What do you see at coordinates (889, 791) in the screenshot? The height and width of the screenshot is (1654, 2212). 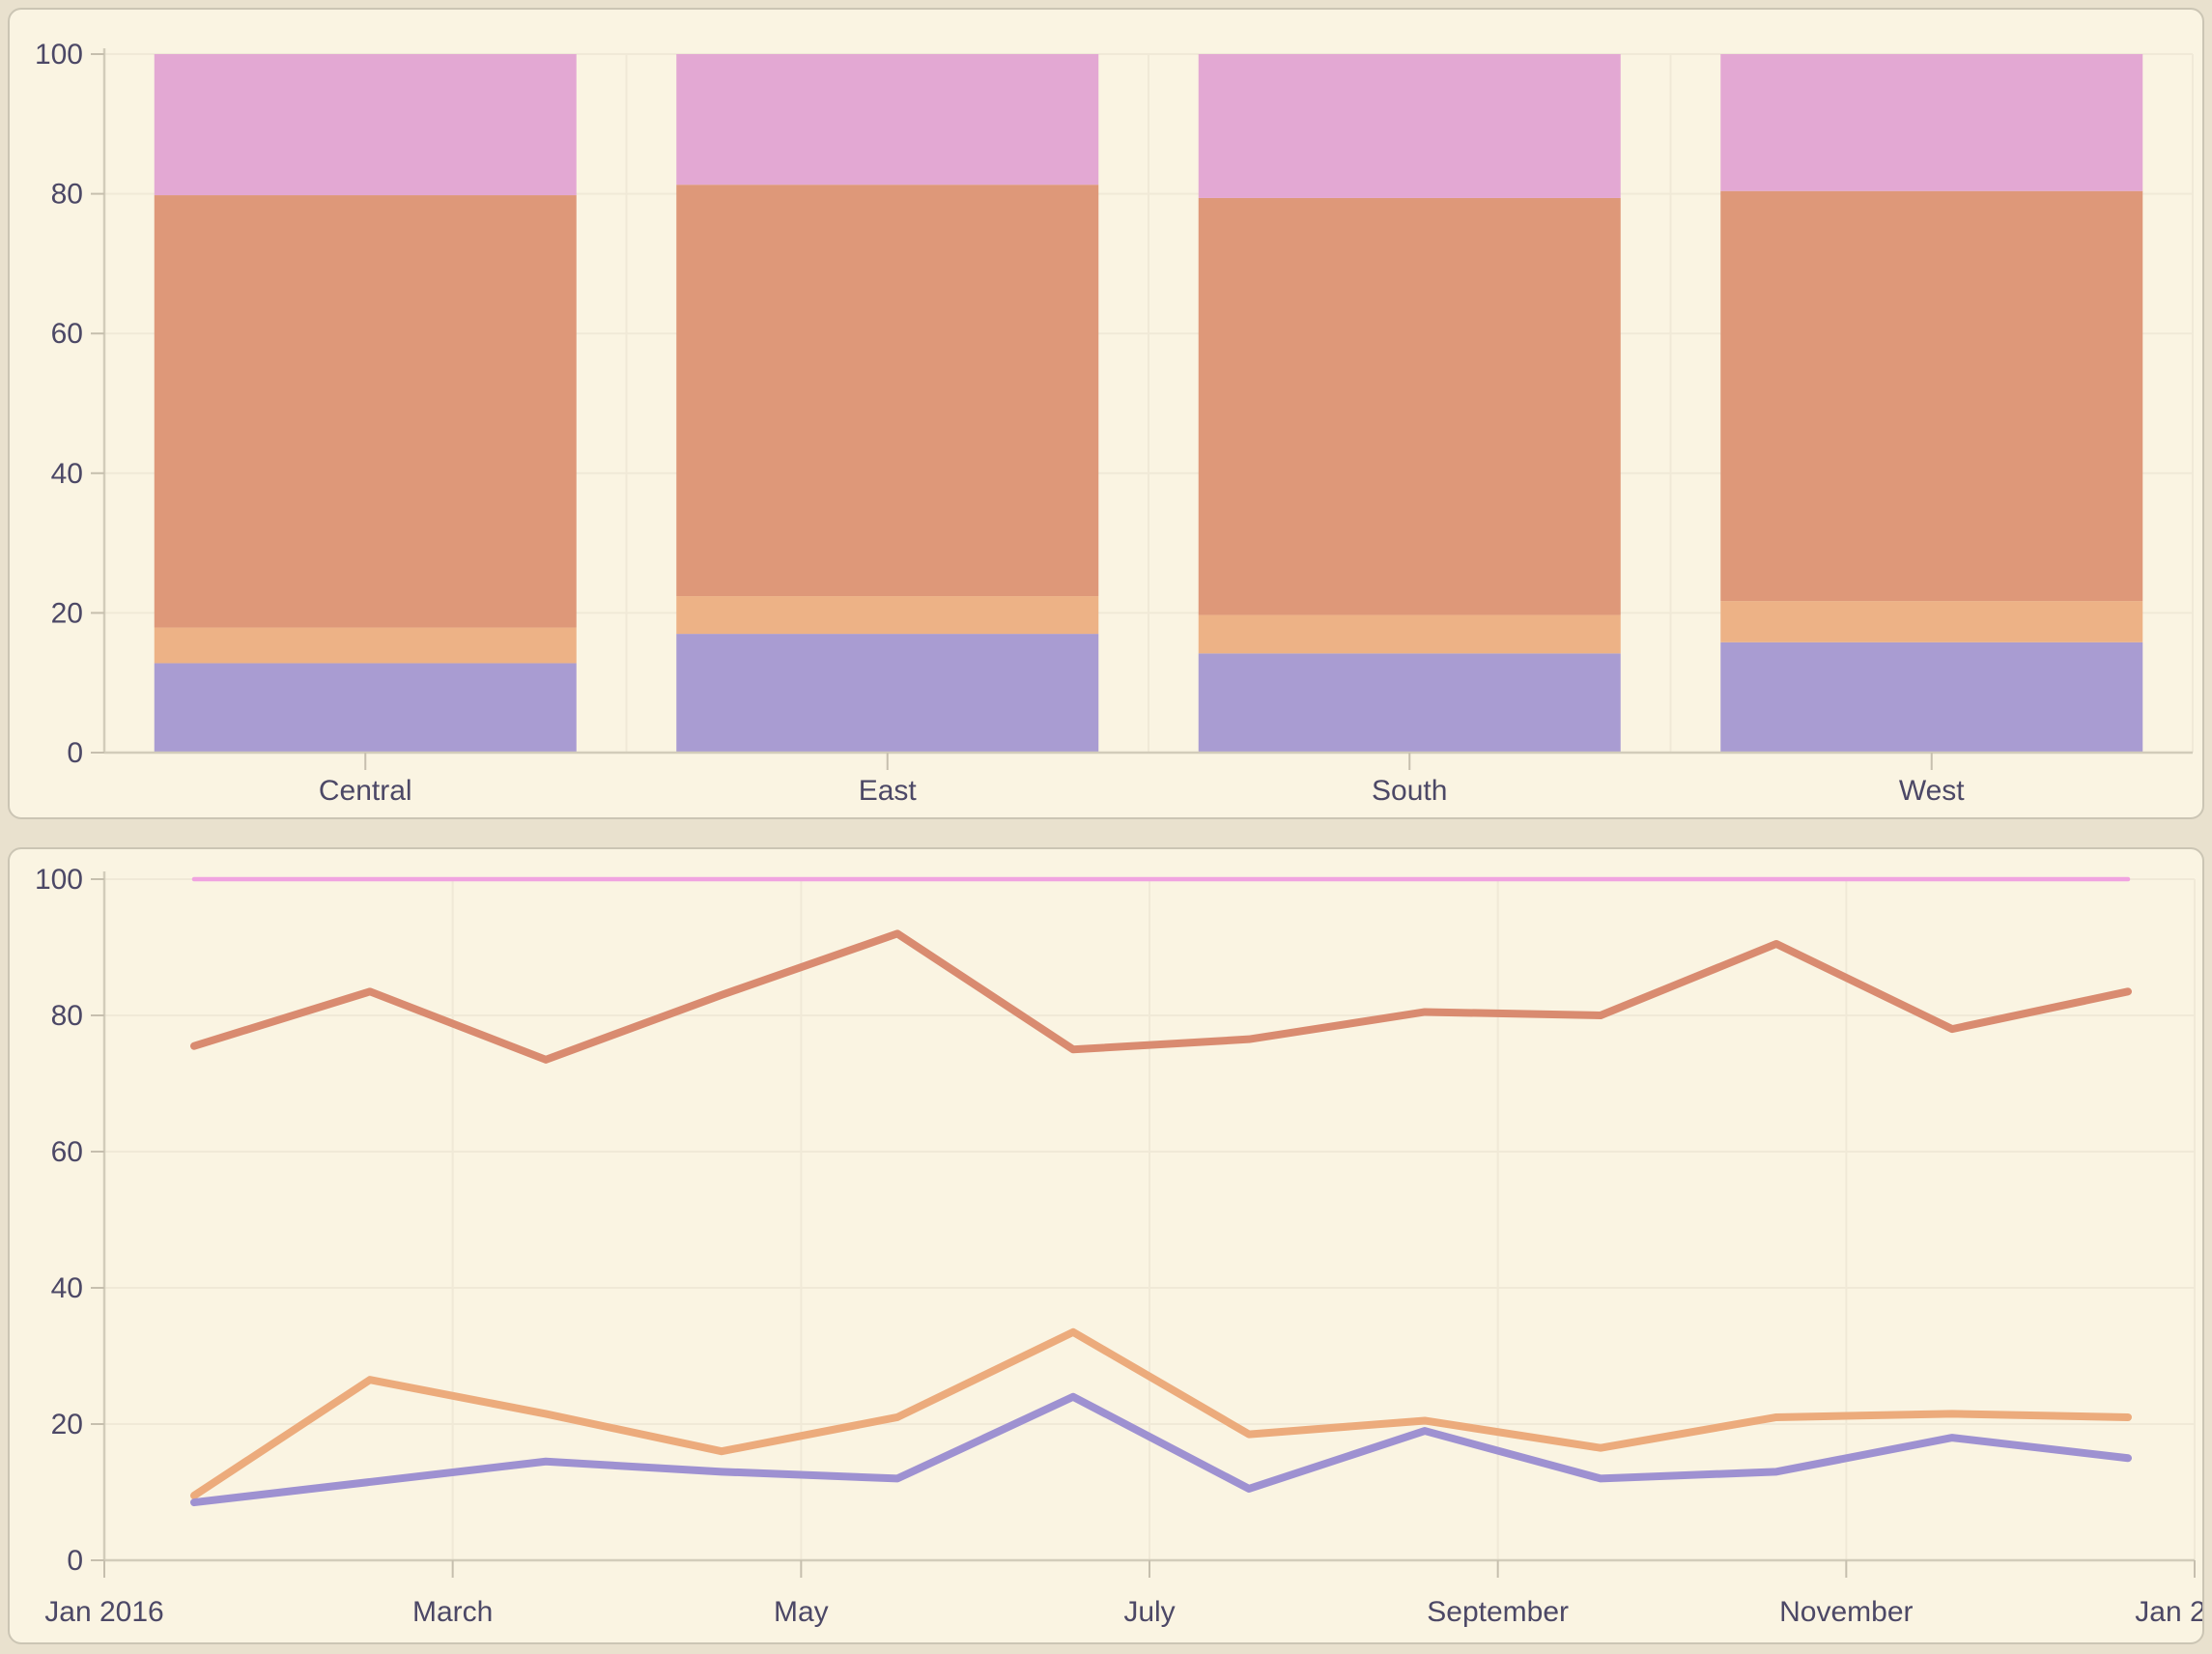 I see `x-axis-category-label: East` at bounding box center [889, 791].